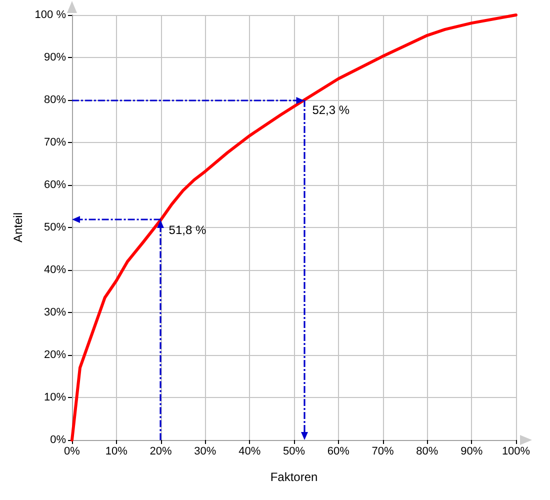  I want to click on y-tick-label: 60%, so click(55, 185).